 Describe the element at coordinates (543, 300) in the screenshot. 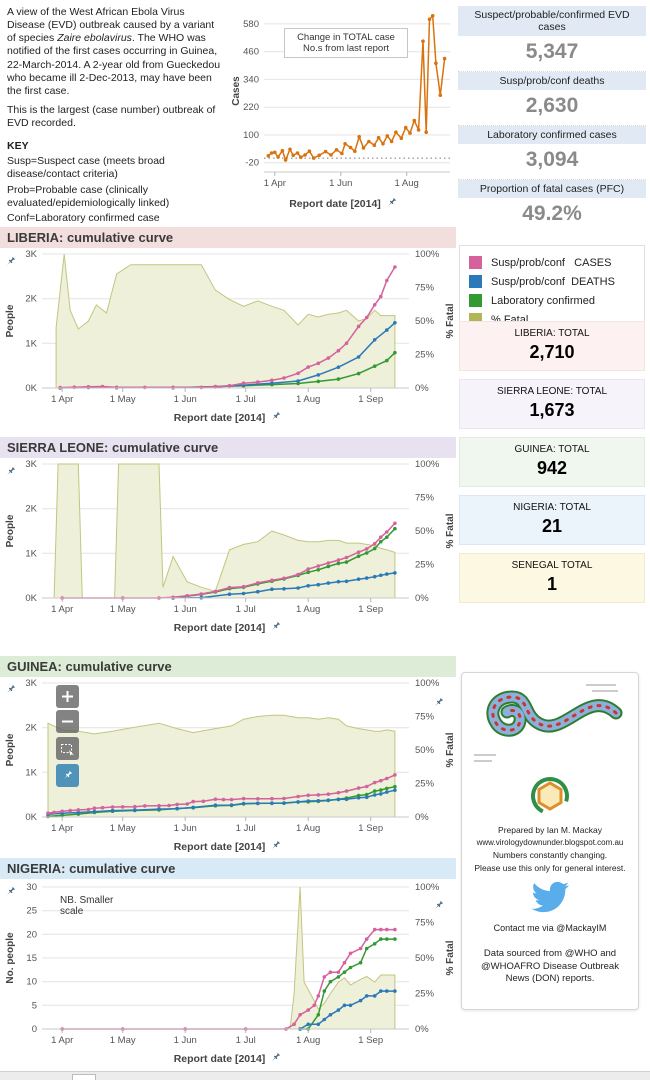

I see `legend-label: Laboratory confirmed` at that location.